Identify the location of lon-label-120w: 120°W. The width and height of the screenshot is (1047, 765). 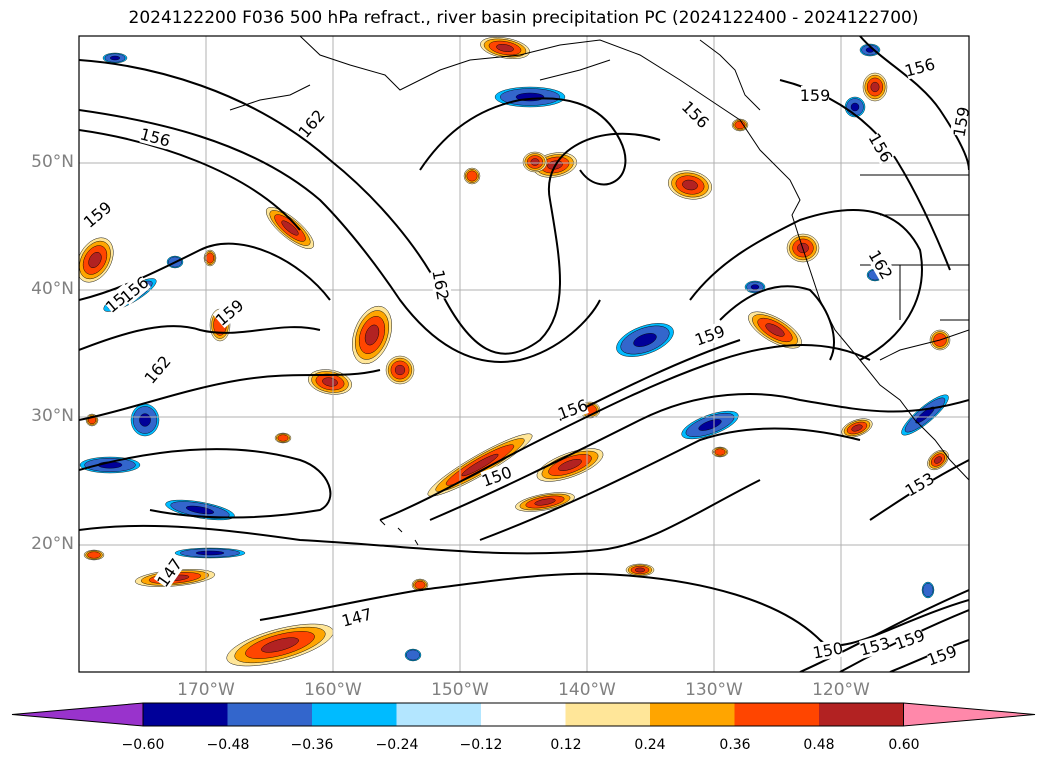
(841, 690).